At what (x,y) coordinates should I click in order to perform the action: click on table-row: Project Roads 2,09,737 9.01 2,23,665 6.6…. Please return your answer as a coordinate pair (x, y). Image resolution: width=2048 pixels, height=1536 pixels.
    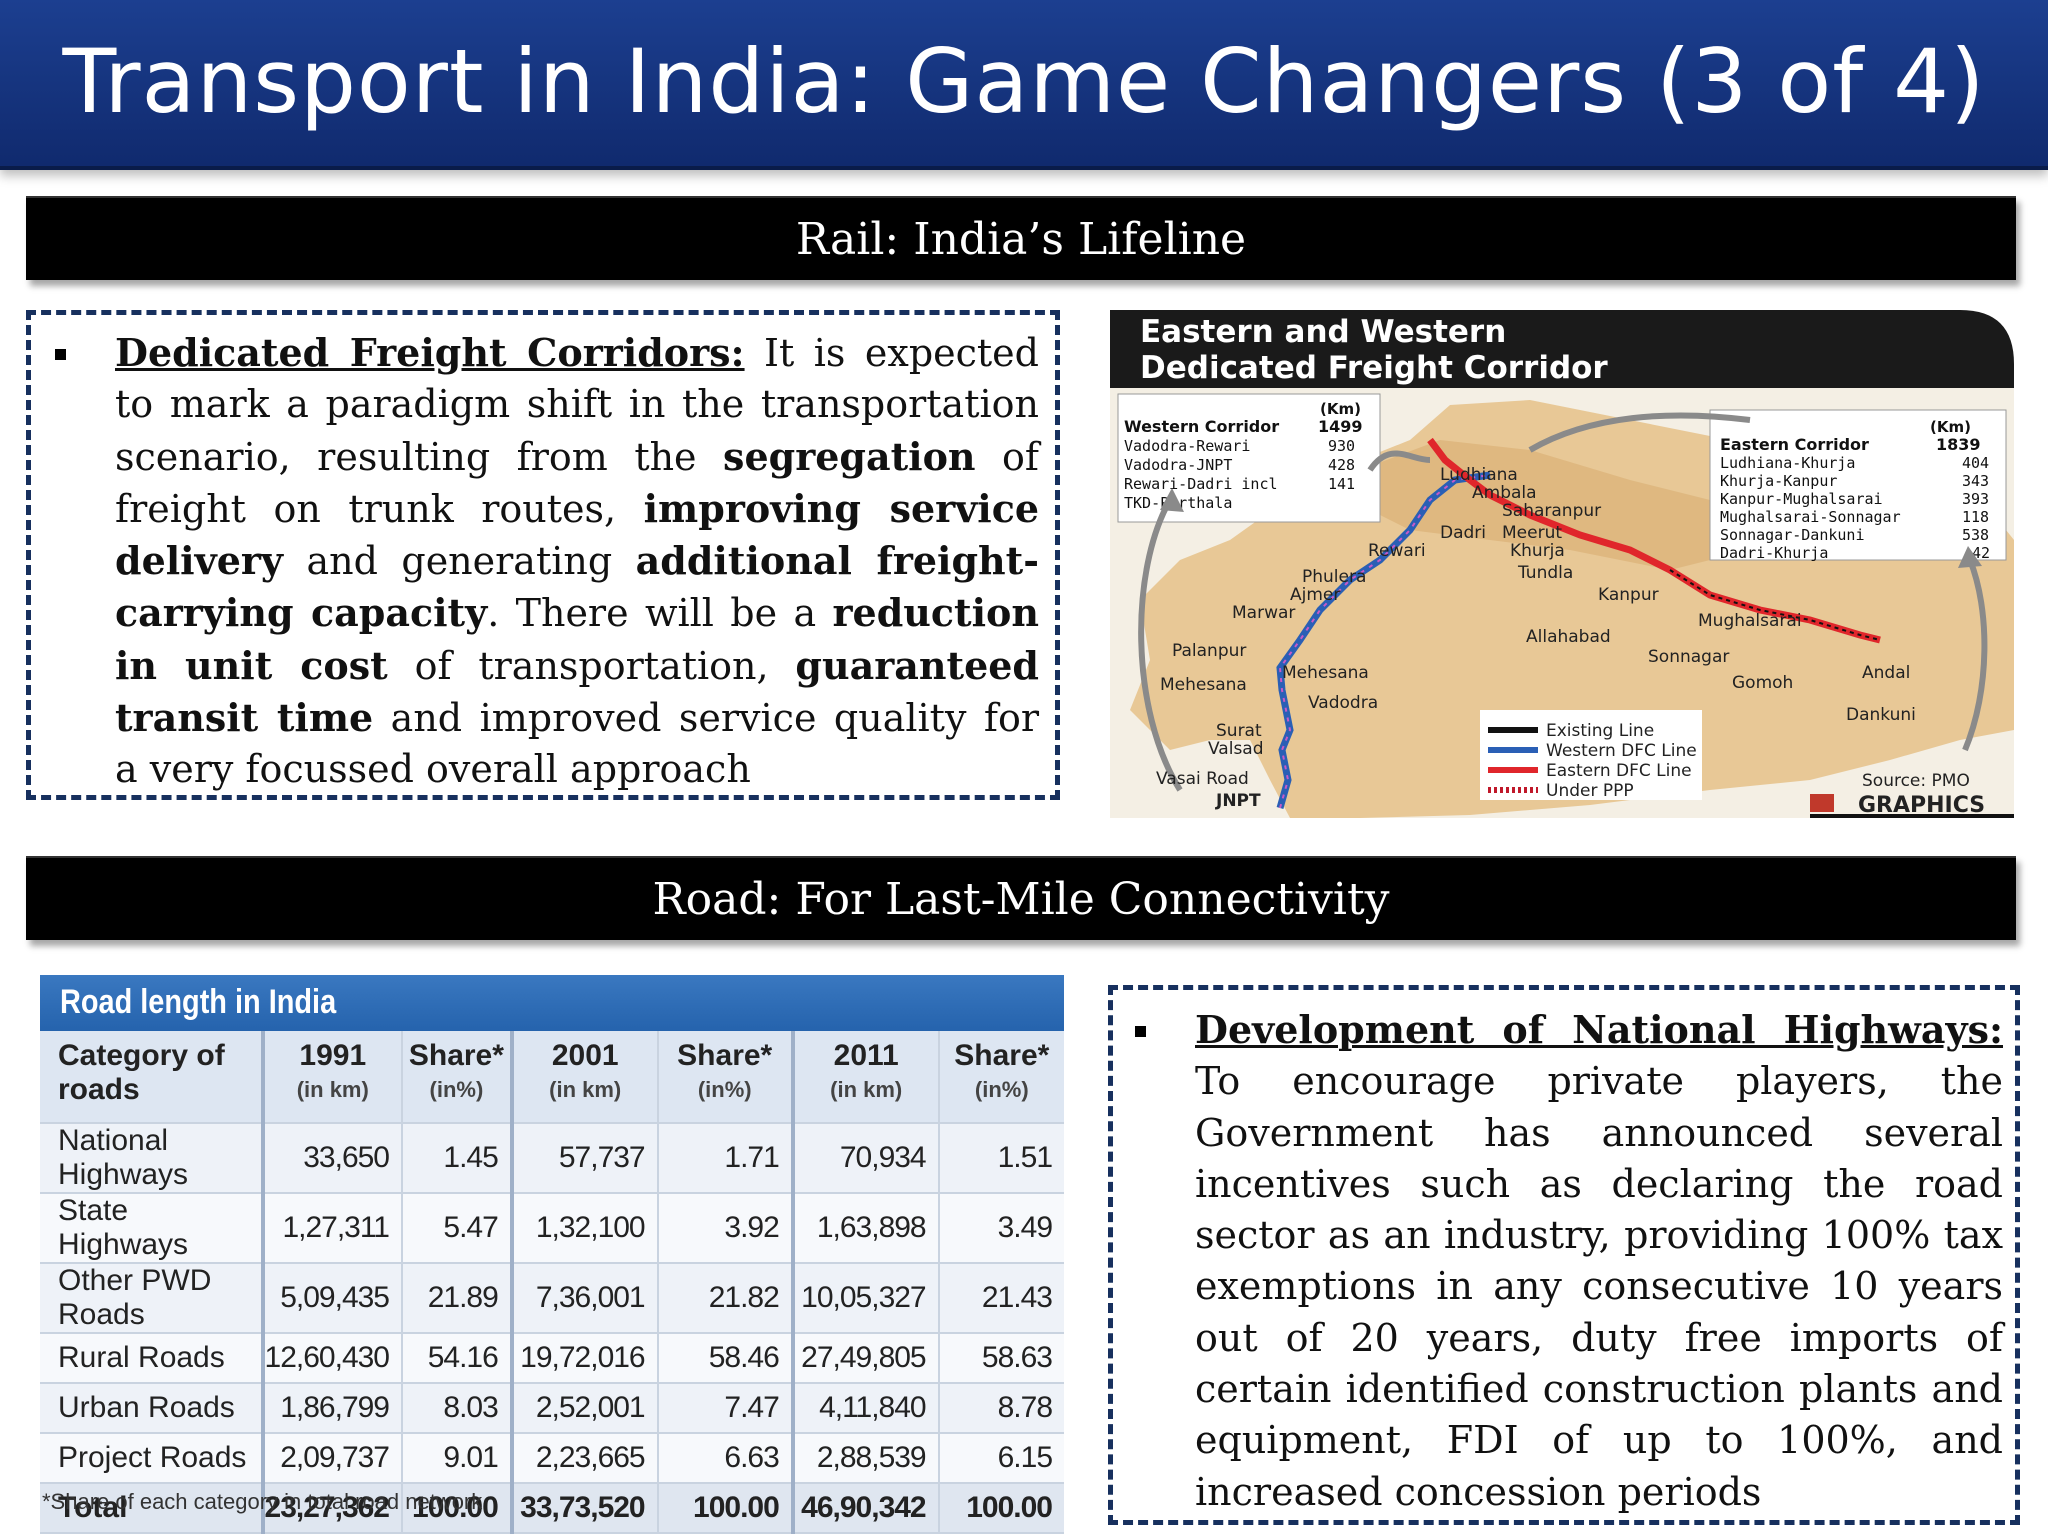
    Looking at the image, I should click on (552, 1458).